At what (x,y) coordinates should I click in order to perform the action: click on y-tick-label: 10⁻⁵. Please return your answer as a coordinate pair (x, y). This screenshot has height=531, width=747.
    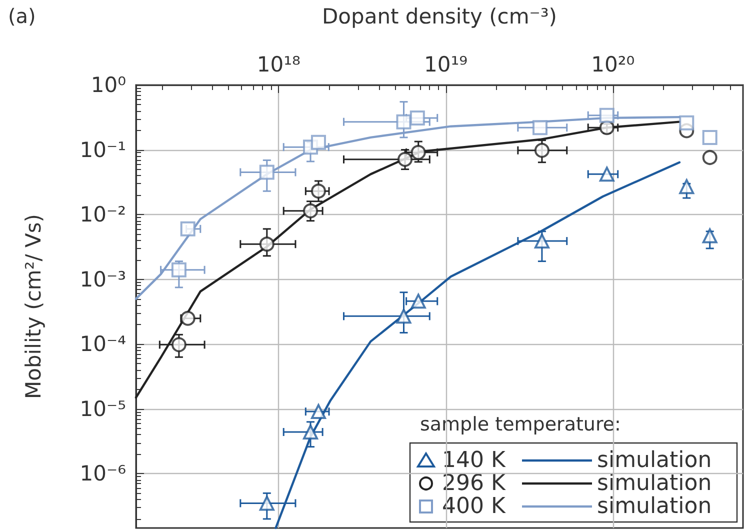
    Looking at the image, I should click on (103, 408).